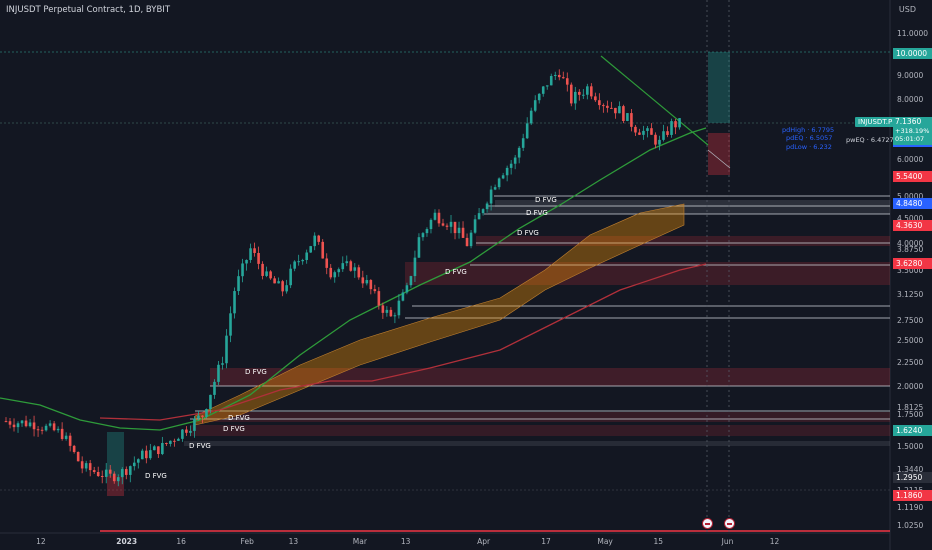  What do you see at coordinates (910, 100) in the screenshot?
I see `y-tick-label: 8.0000` at bounding box center [910, 100].